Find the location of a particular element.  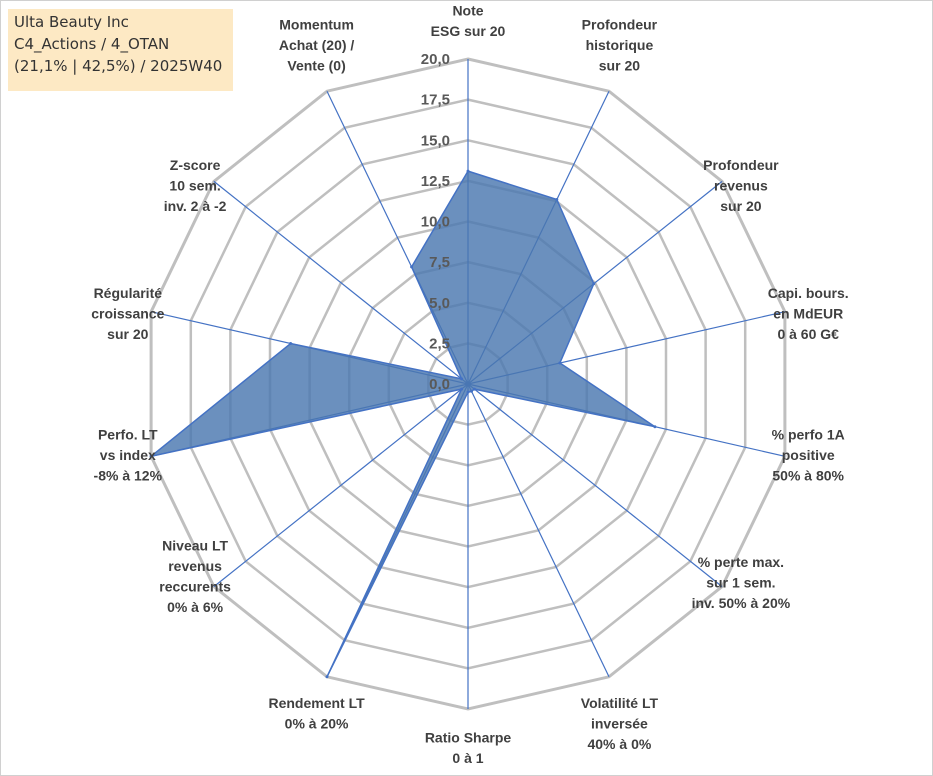

axis-label-2: Profondeur revenus sur 20 is located at coordinates (741, 185).